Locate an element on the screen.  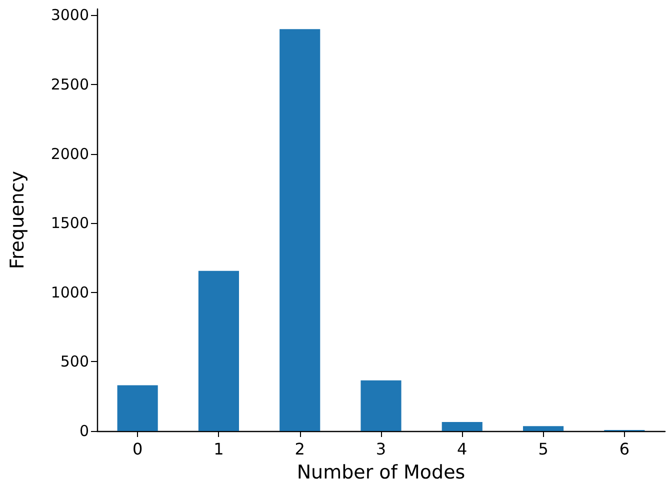
y-tick-label: 2500 is located at coordinates (69, 85).